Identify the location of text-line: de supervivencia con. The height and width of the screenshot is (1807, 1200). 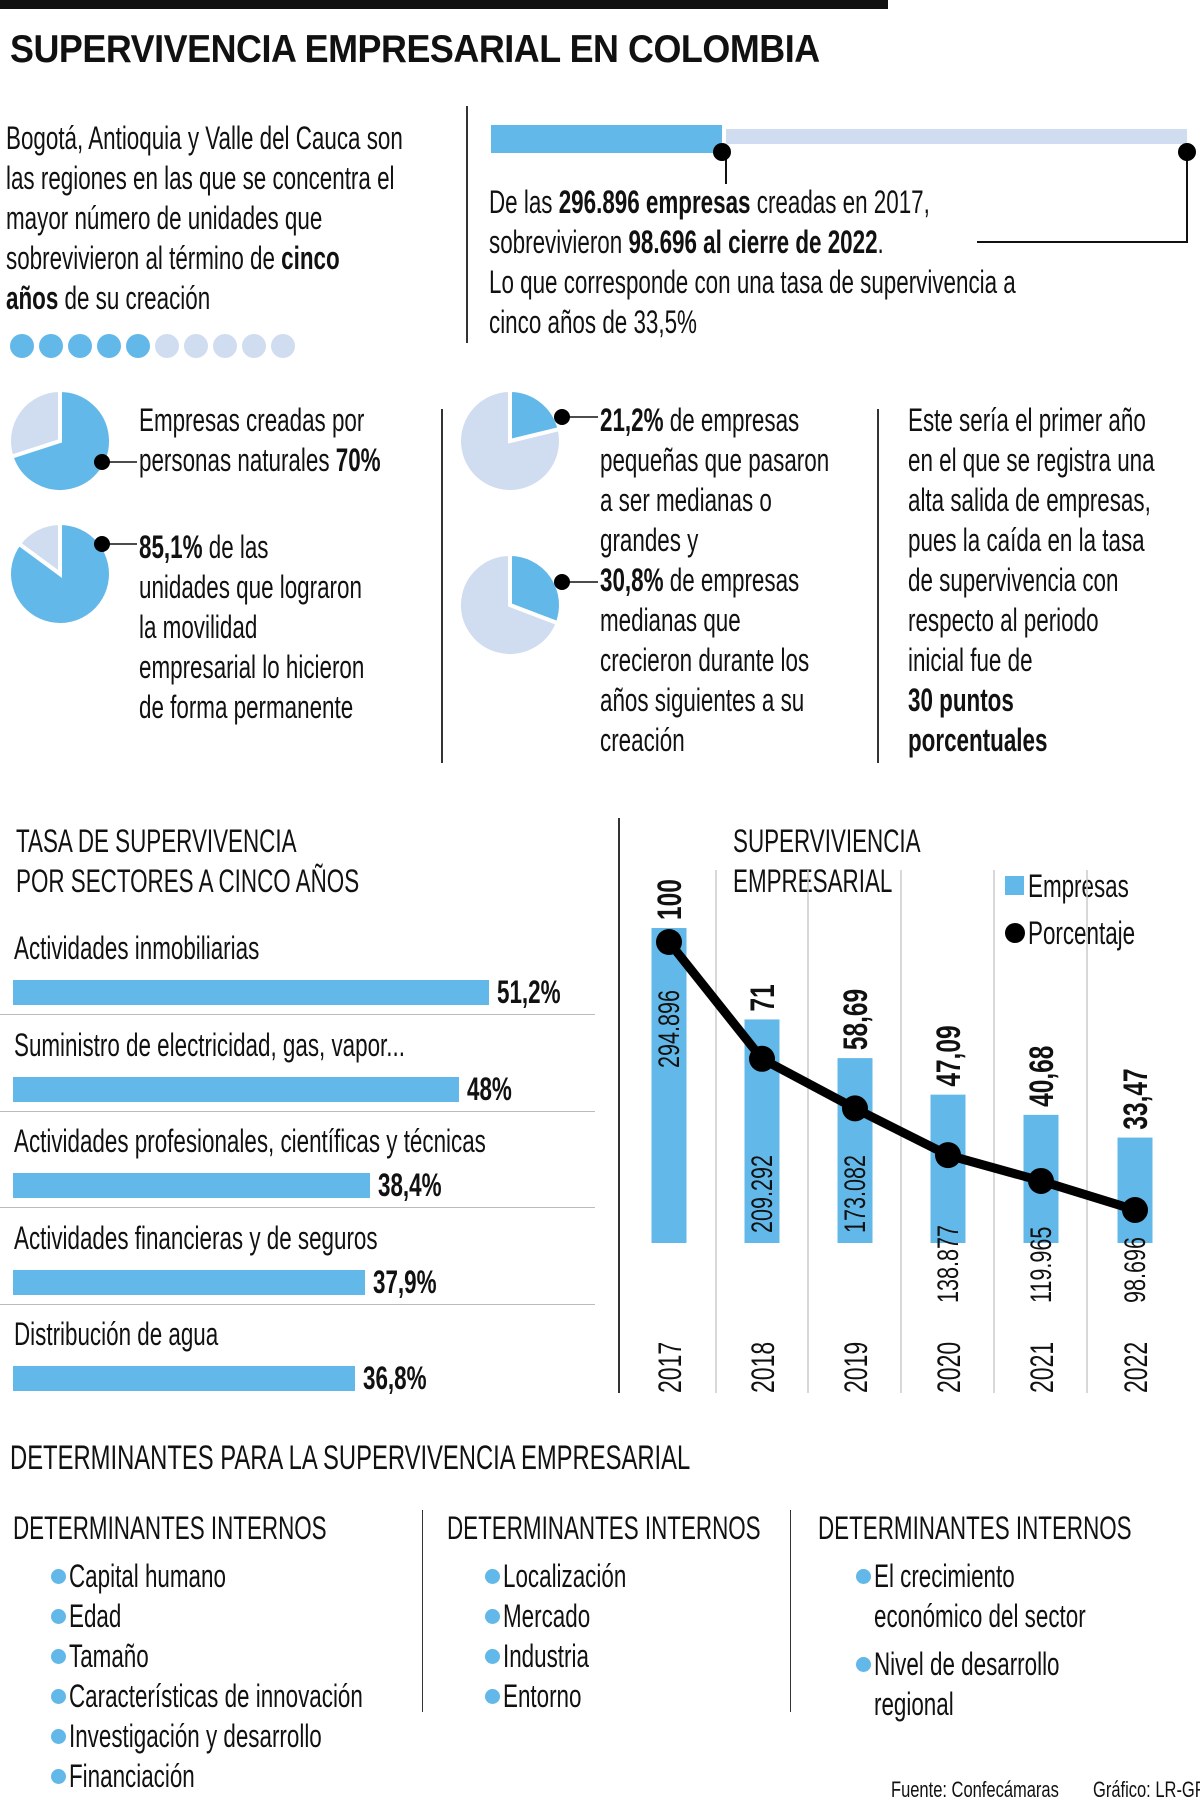
(1031, 580).